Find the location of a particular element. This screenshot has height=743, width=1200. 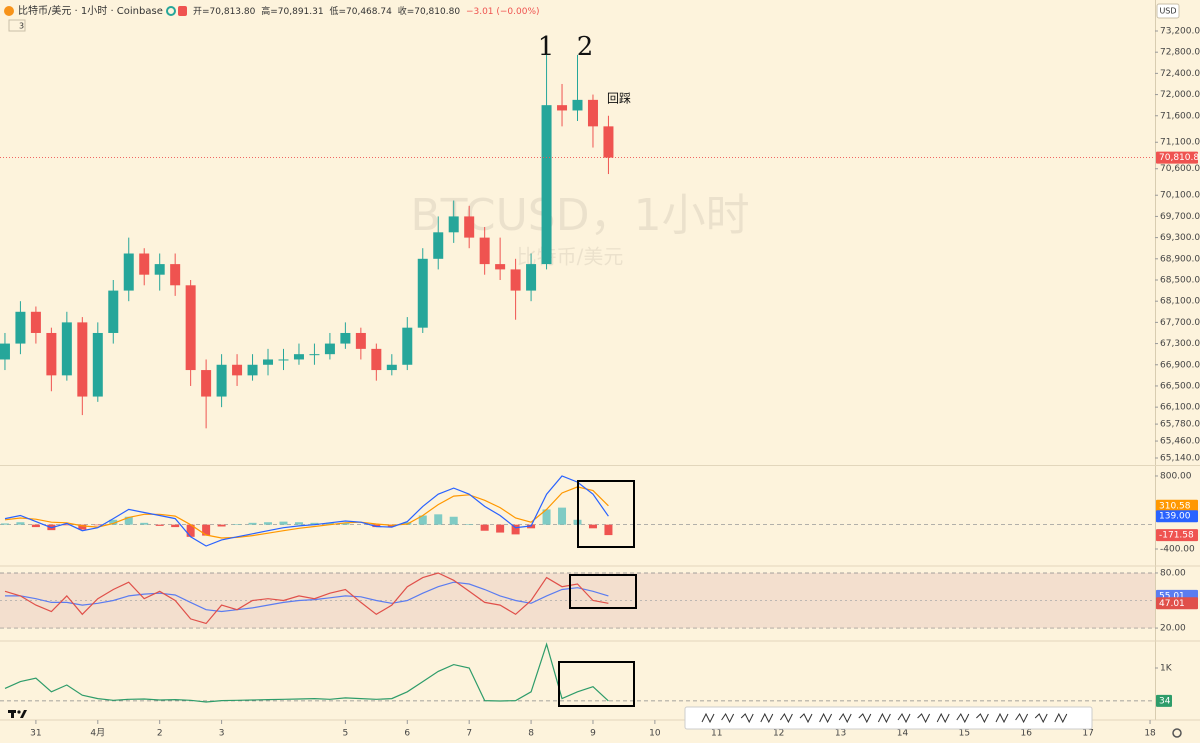

y-tick-label: 68,900.00 is located at coordinates (1180, 259).